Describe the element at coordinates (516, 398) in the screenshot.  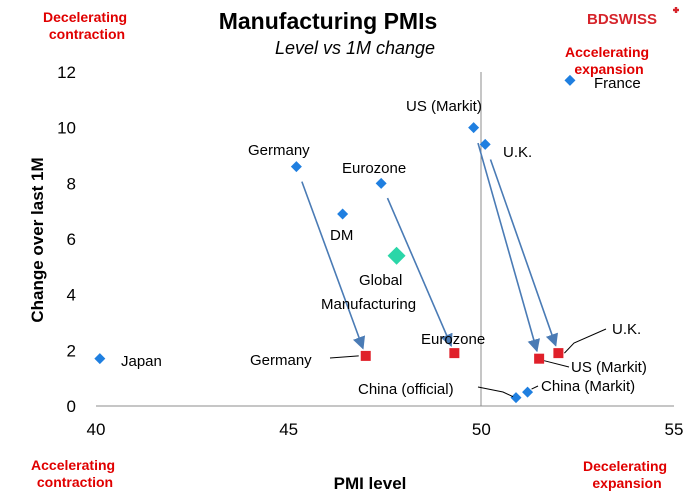
I see `point-previous-china-official` at that location.